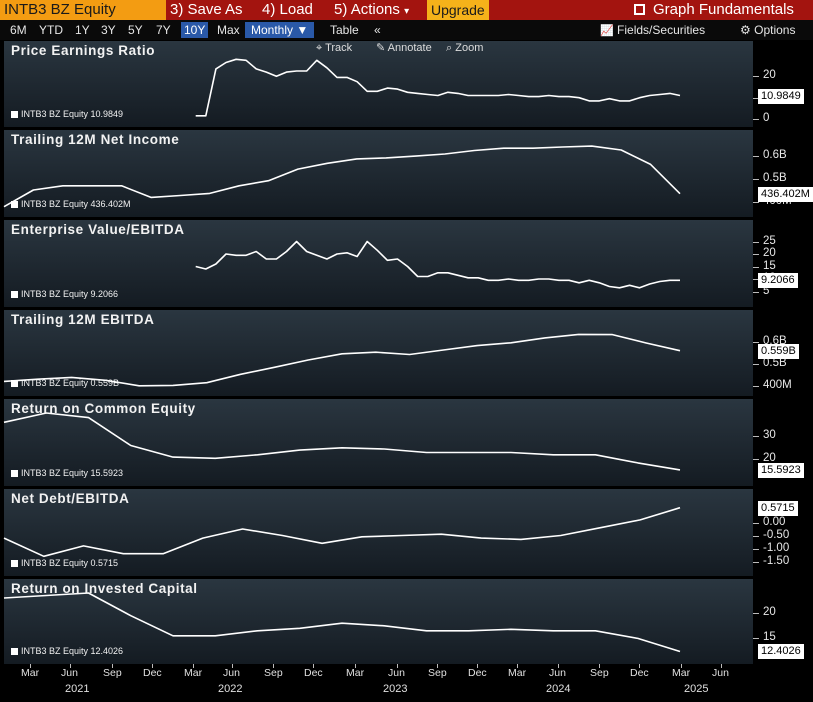 The image size is (813, 702). Describe the element at coordinates (785, 194) in the screenshot. I see `last-value-badge: 436.402M` at that location.